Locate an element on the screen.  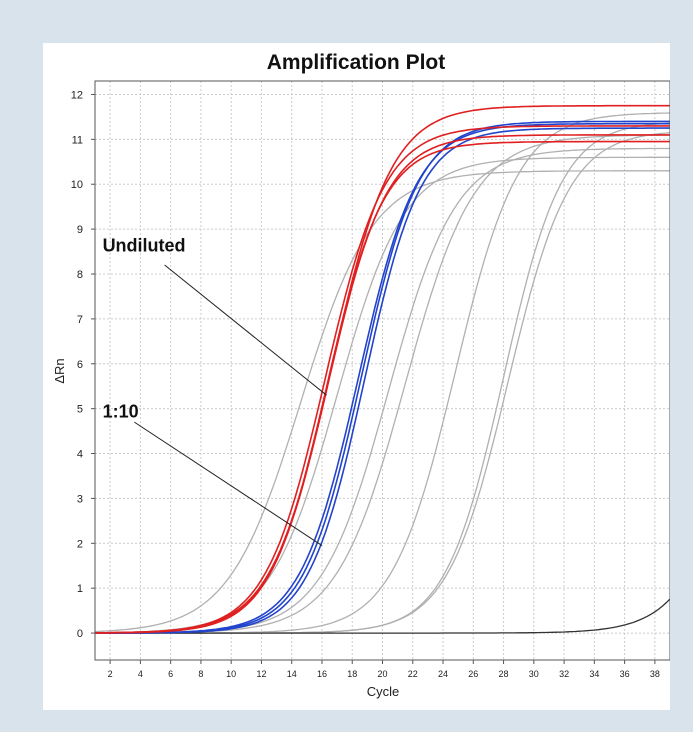
x-tick-label: 24 is located at coordinates (443, 674).